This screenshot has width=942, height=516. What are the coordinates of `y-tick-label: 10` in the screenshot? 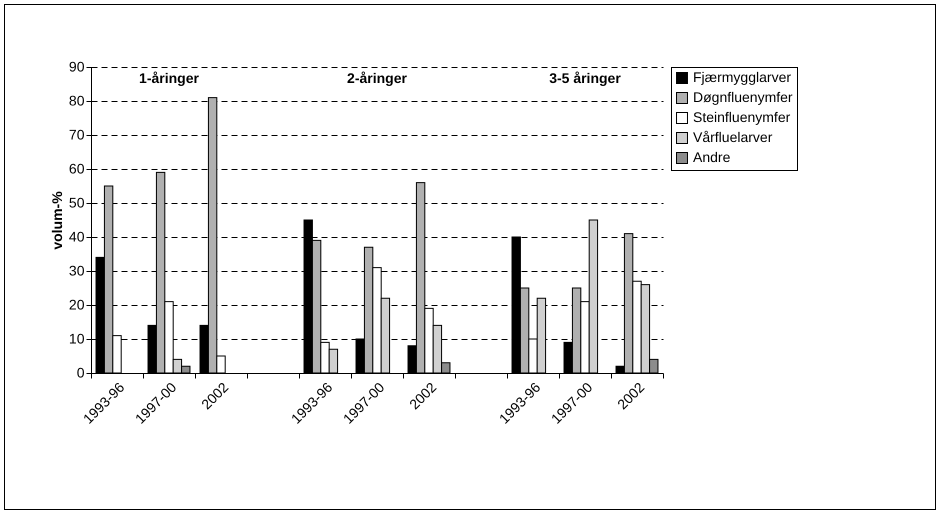 It's located at (76, 338).